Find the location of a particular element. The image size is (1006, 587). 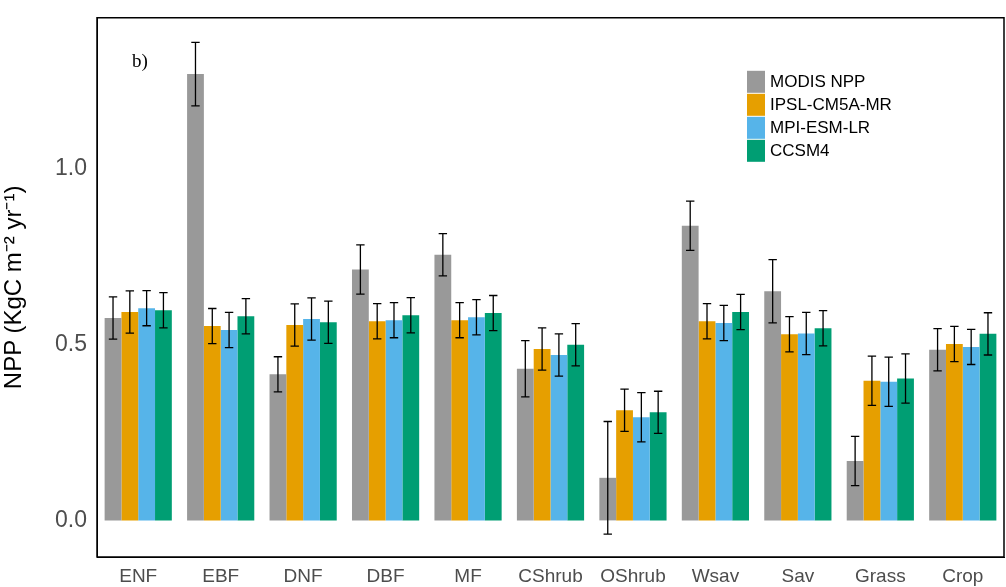

x-tick-label: OShrub is located at coordinates (633, 575).